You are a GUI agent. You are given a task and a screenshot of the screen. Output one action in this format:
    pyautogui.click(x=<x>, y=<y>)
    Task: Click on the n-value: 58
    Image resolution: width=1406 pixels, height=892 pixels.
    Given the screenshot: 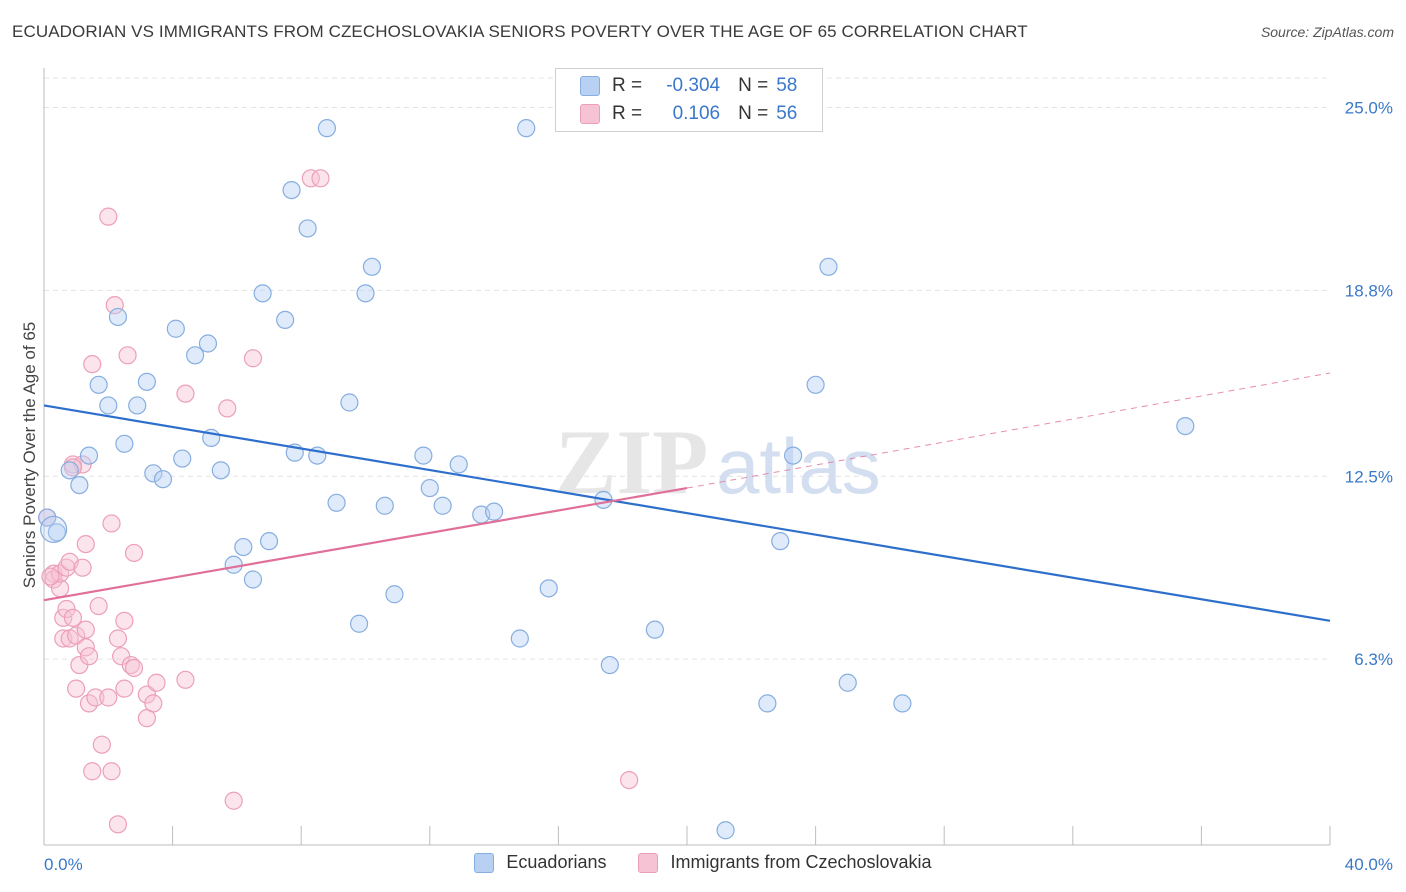 What is the action you would take?
    pyautogui.click(x=787, y=85)
    